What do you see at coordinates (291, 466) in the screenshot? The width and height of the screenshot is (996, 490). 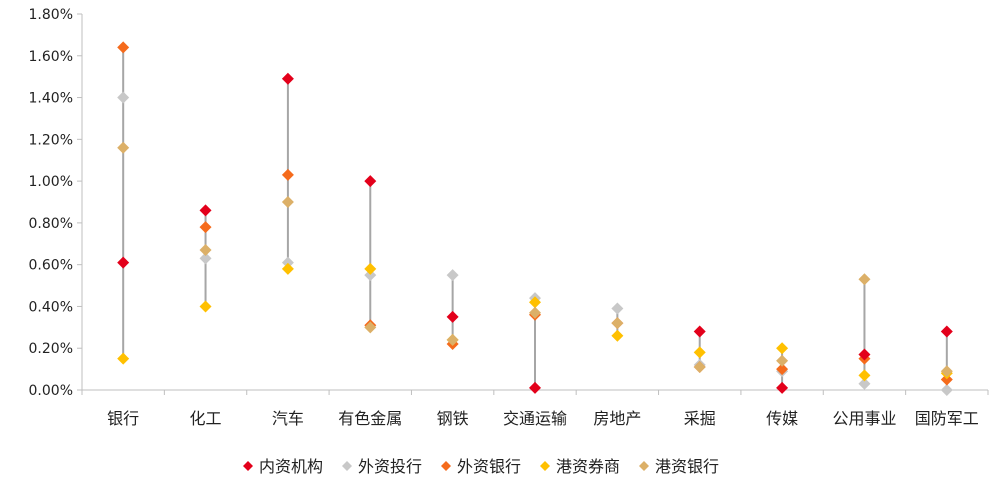 I see `legend-label: 内资机构` at bounding box center [291, 466].